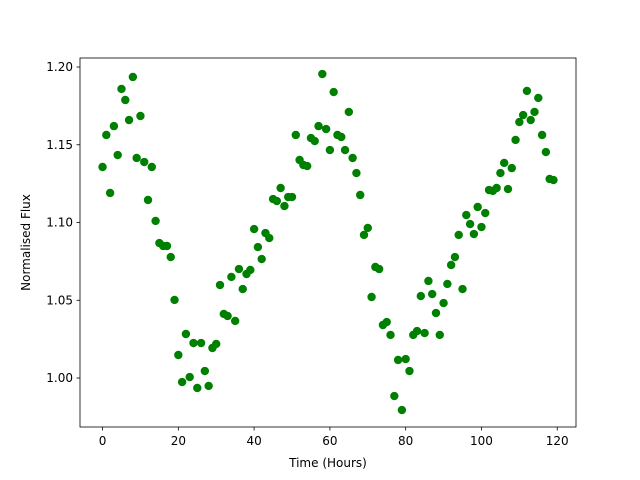  Describe the element at coordinates (59, 67) in the screenshot. I see `y-tick-label: 1.20` at that location.